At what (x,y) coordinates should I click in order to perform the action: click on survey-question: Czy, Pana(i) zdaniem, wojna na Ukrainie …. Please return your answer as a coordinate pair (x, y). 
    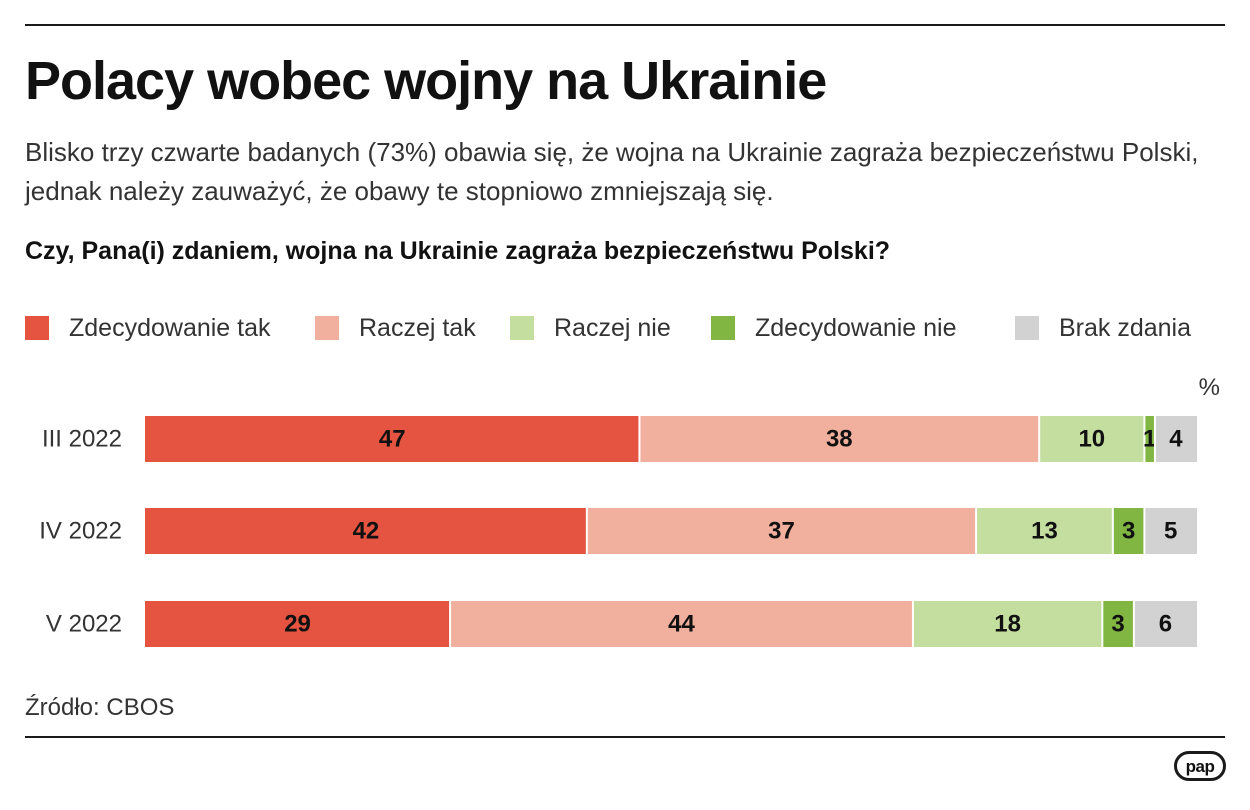
    Looking at the image, I should click on (458, 251).